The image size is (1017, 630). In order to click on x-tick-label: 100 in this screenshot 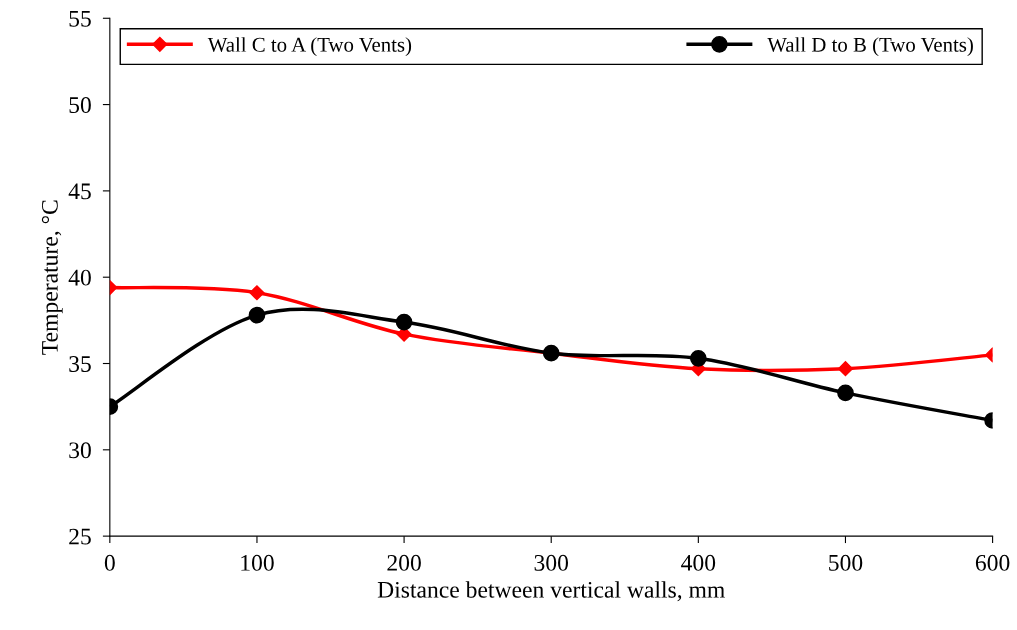, I will do `click(257, 562)`.